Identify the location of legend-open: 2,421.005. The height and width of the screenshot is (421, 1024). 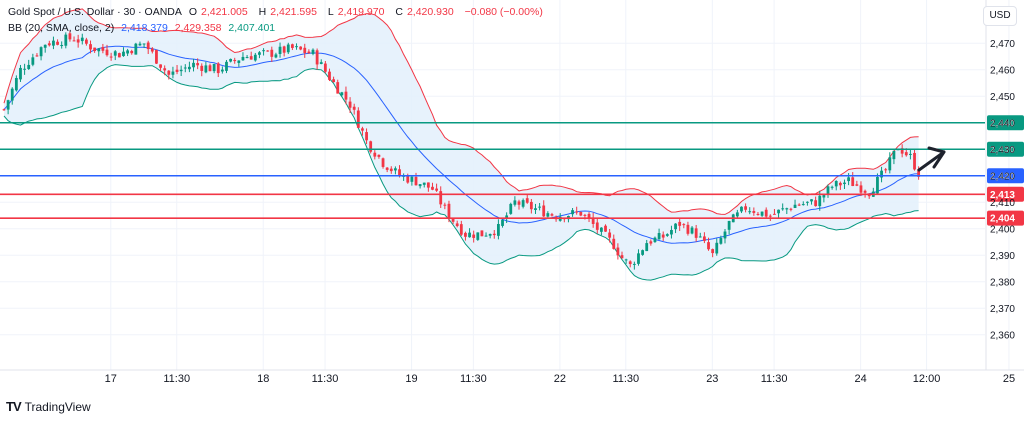
(224, 12).